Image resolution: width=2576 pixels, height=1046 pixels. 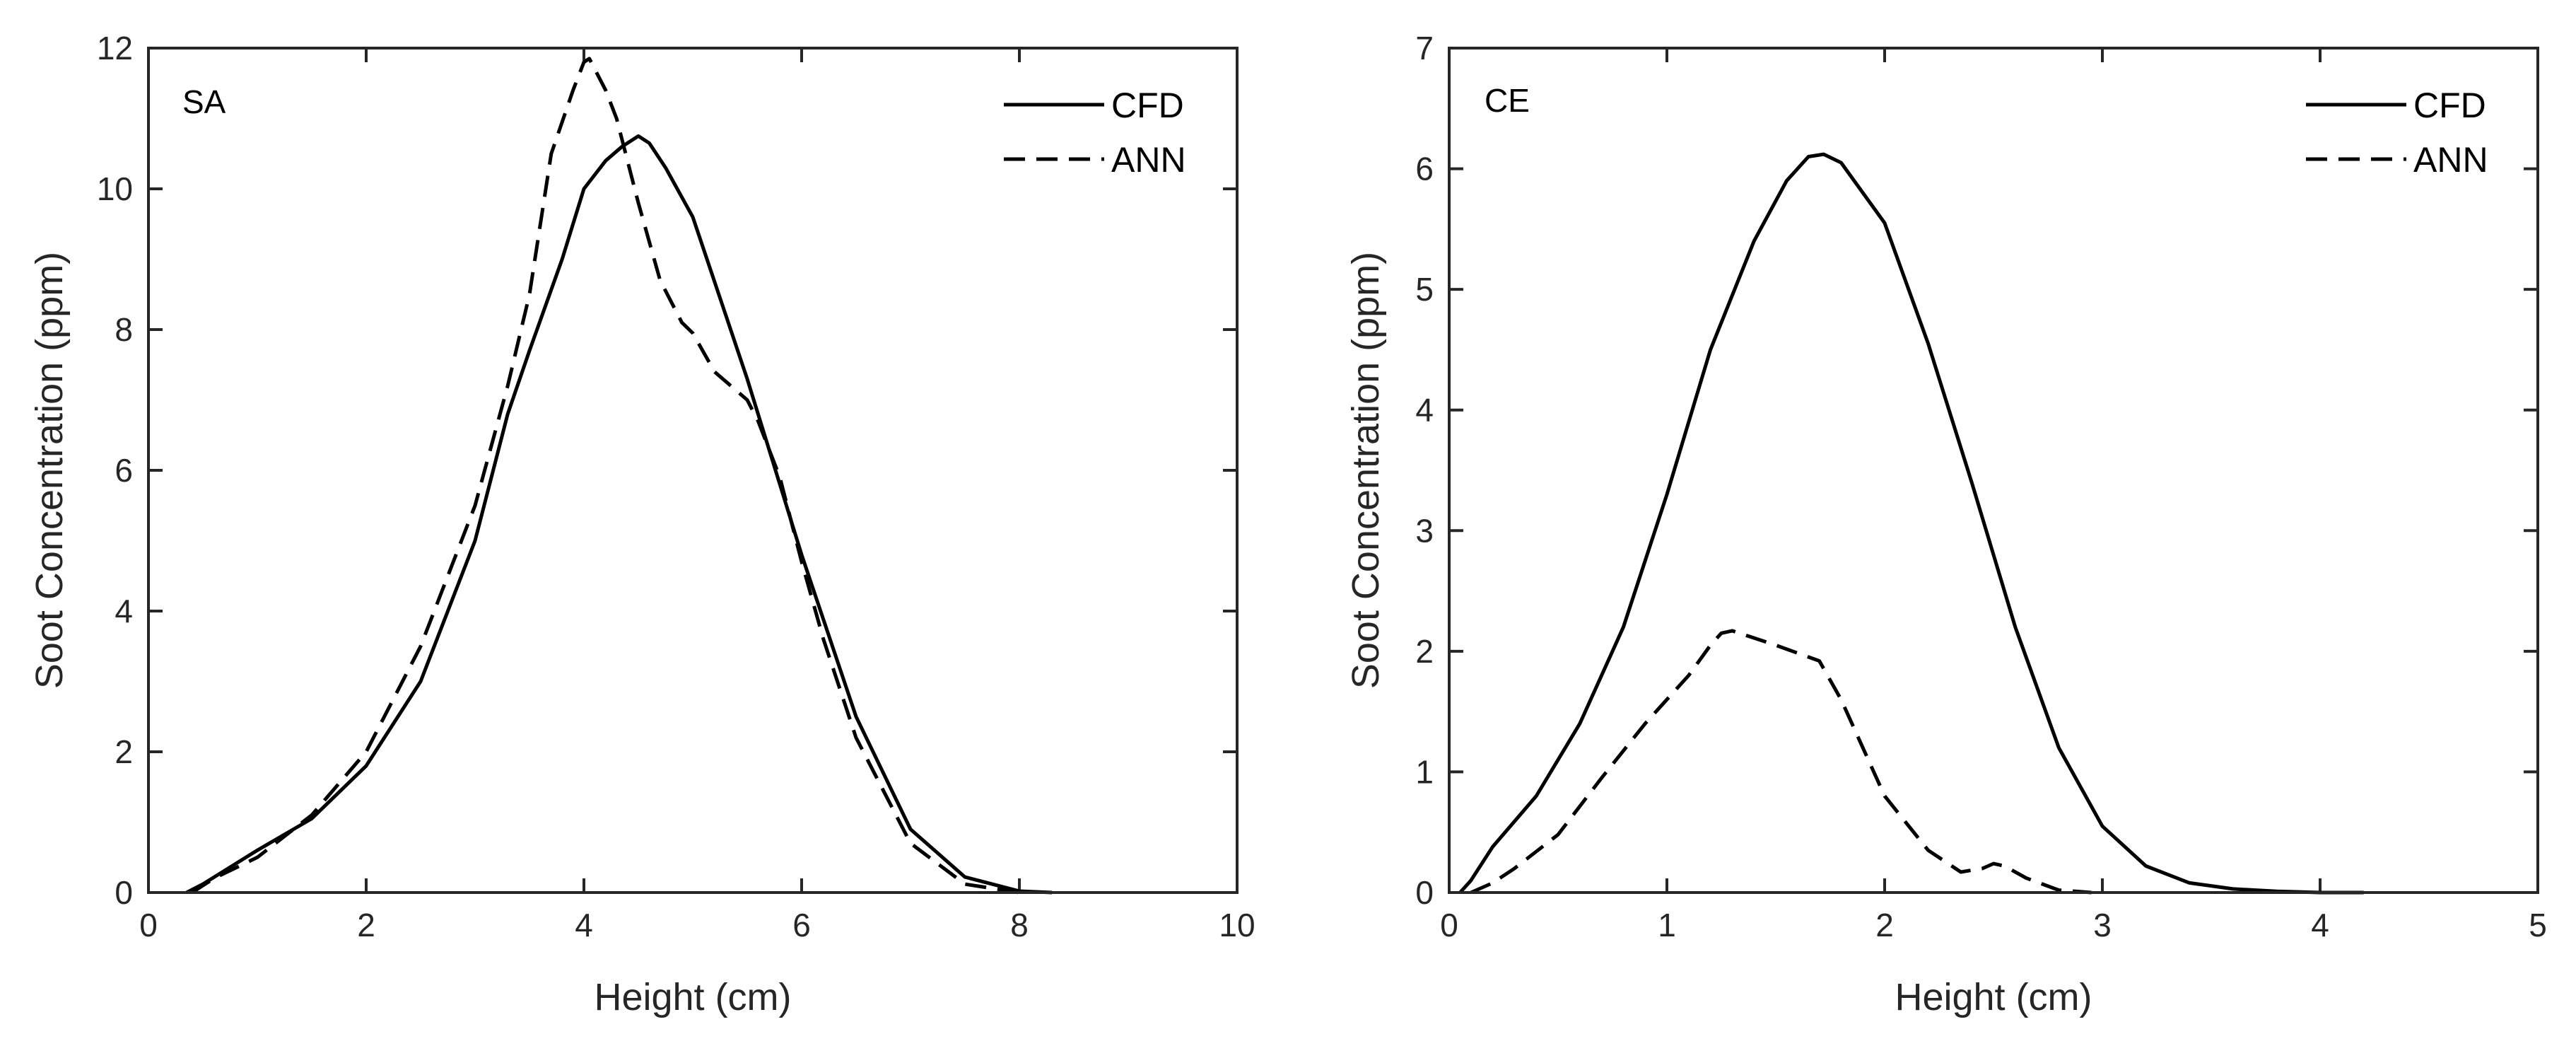 I want to click on x-tick-labels: 0 2 4 6 8 10, so click(x=697, y=925).